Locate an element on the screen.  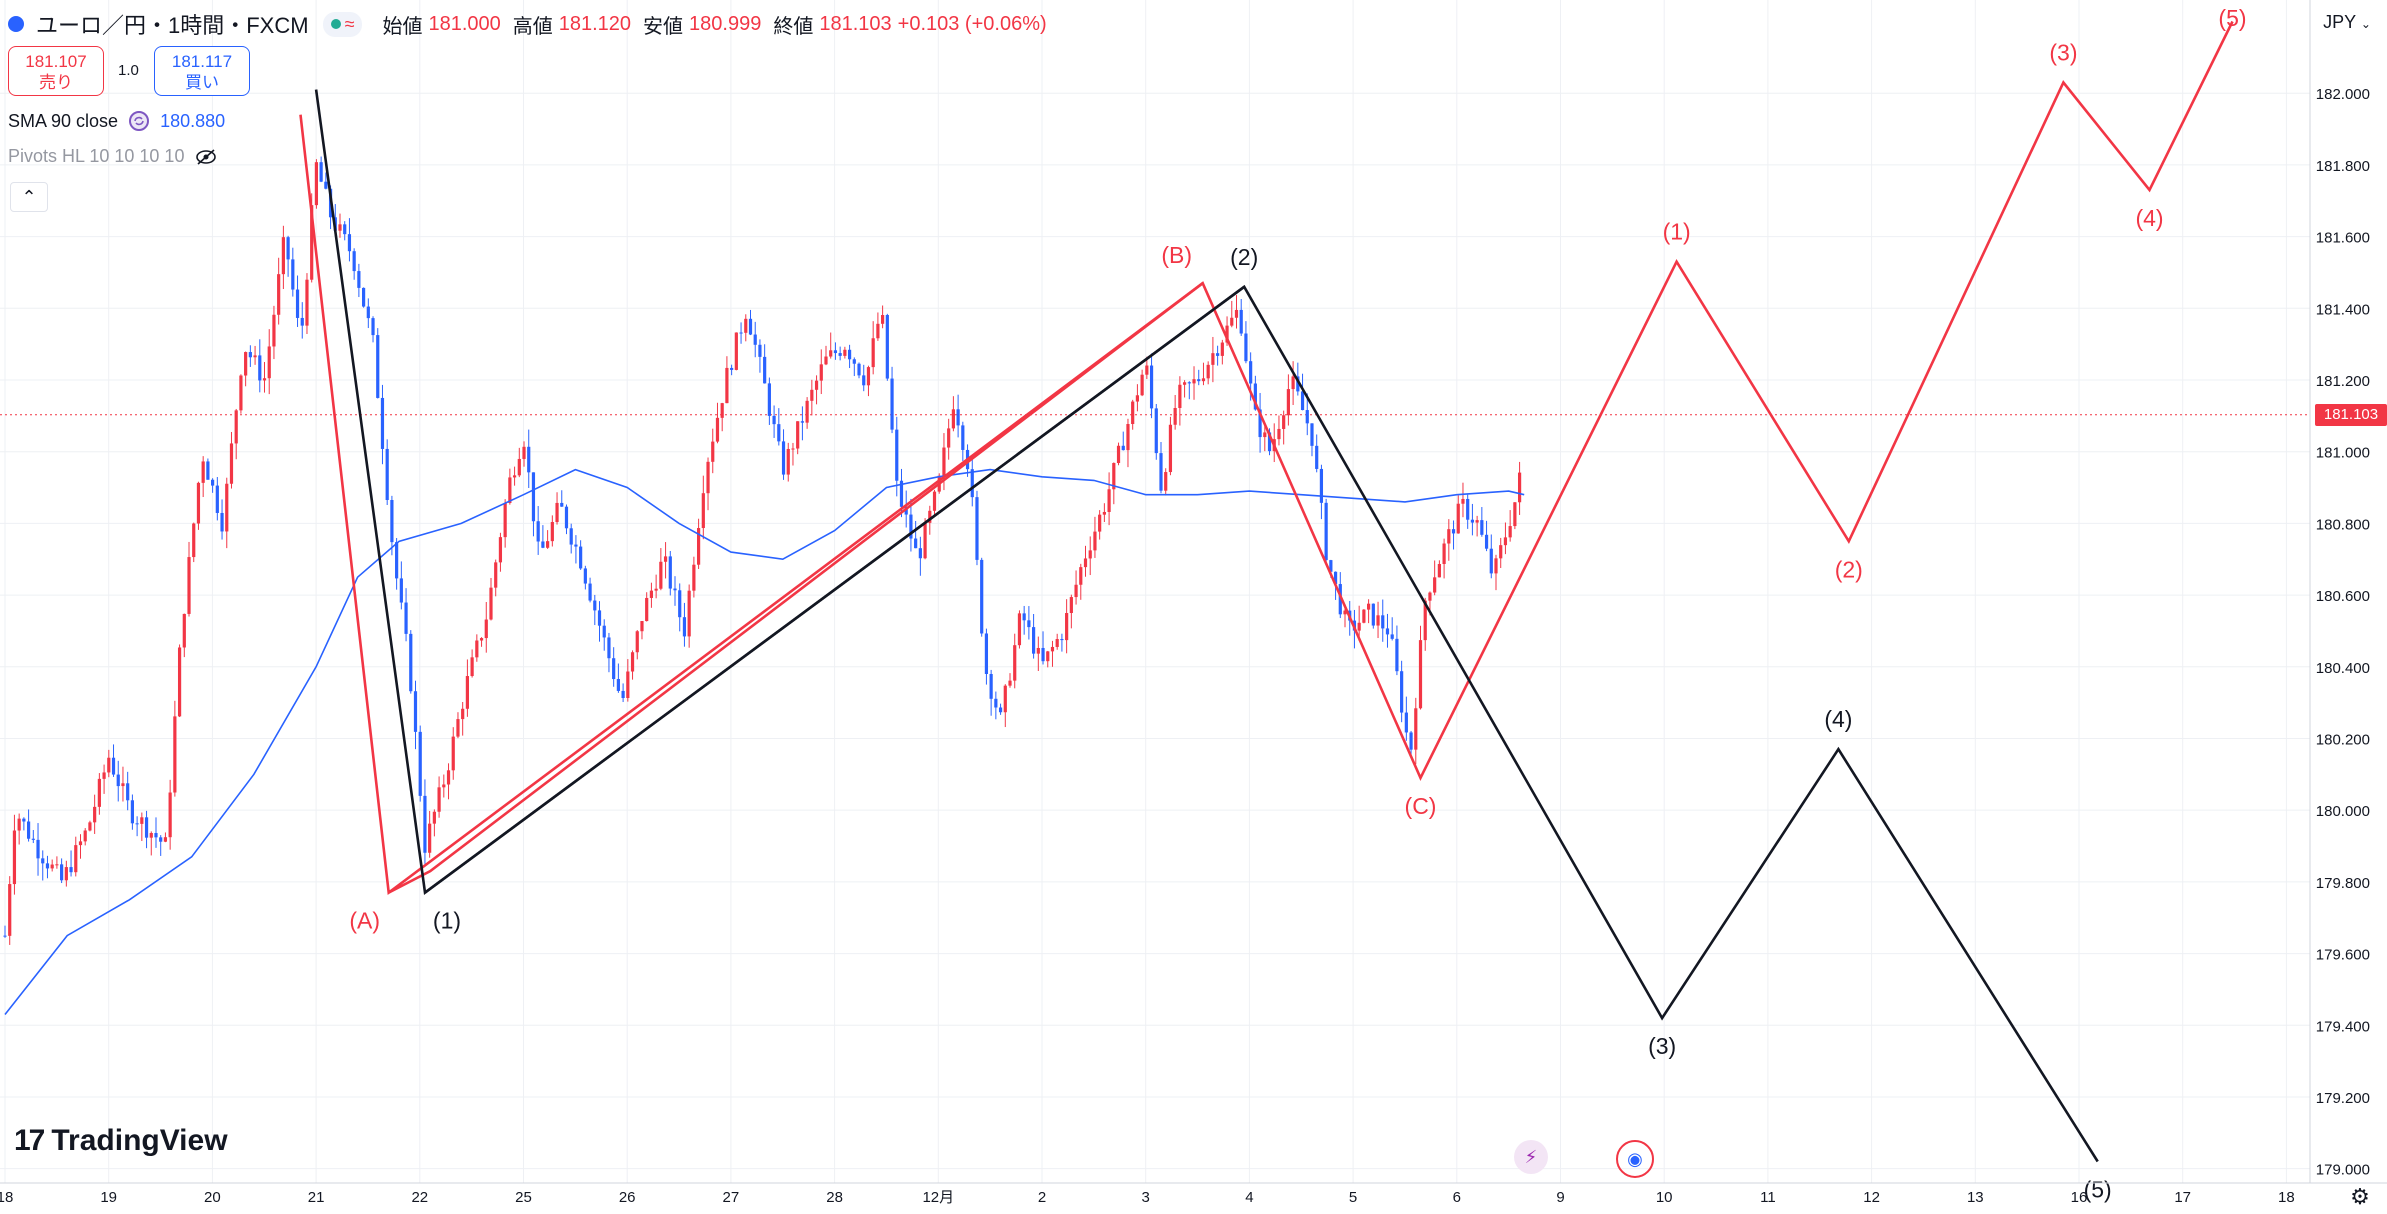
collapse-legend-button: ⌃ is located at coordinates (29, 197).